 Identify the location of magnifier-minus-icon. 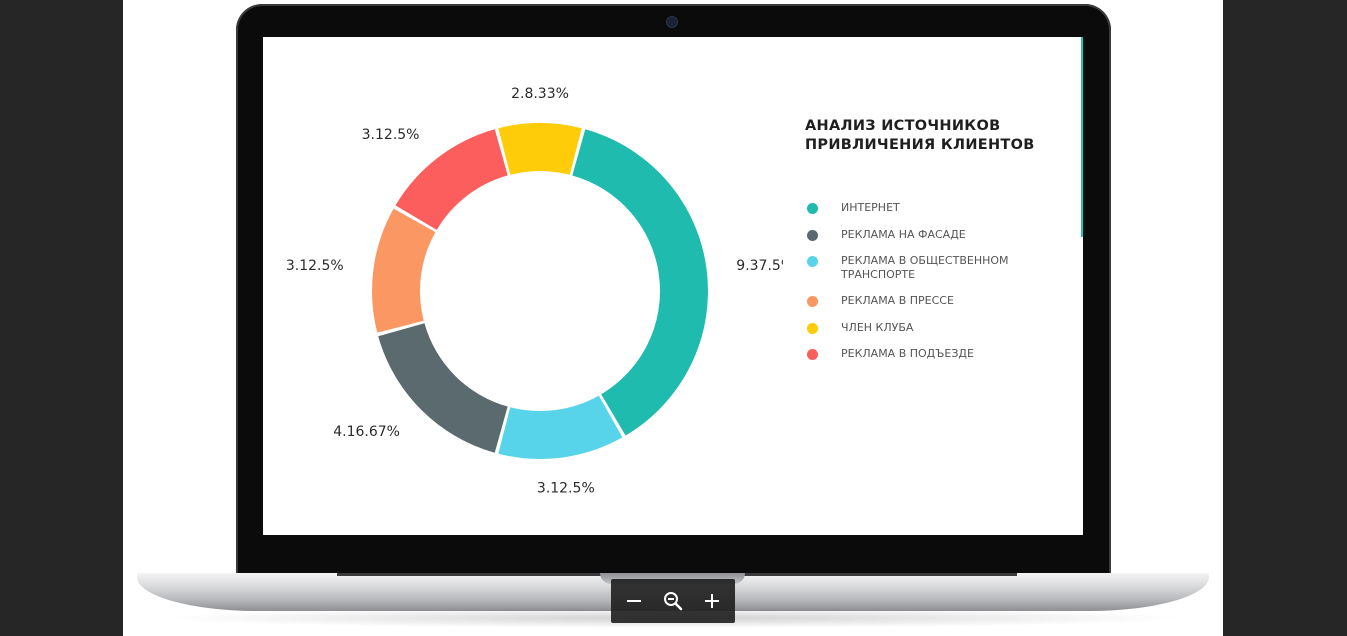
(673, 601).